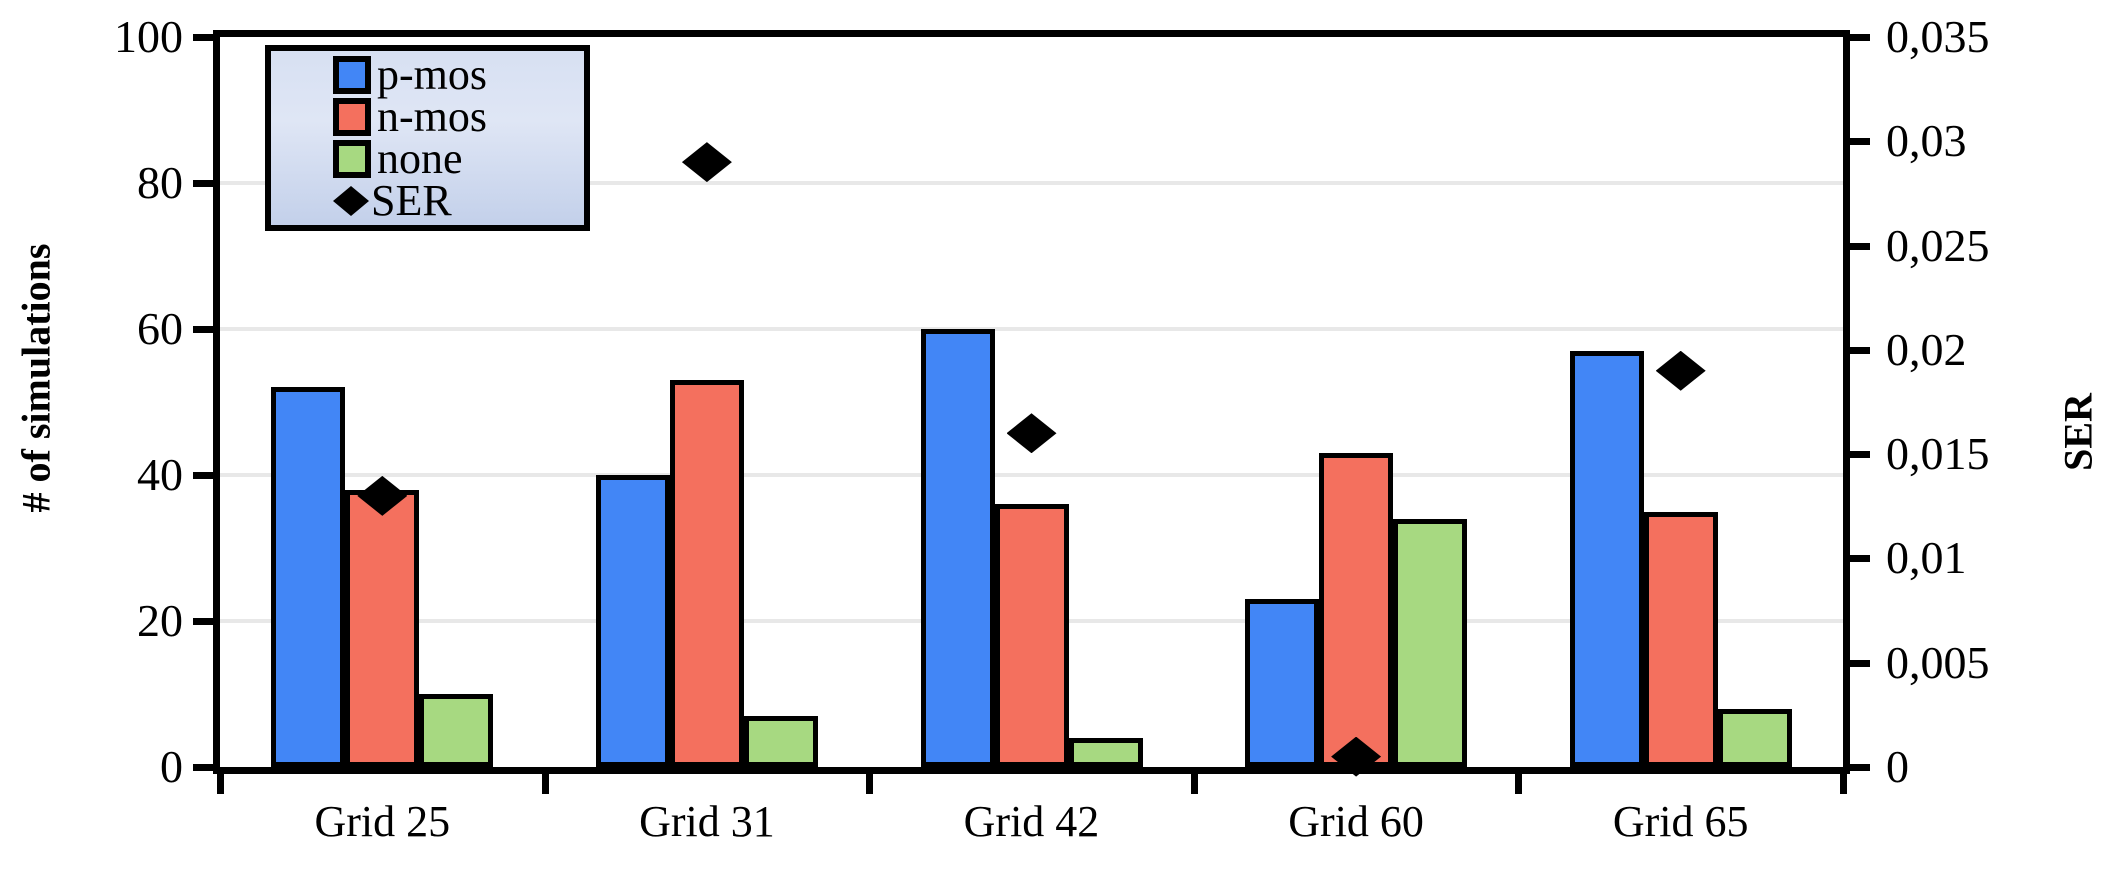 The image size is (2122, 869). What do you see at coordinates (171, 766) in the screenshot?
I see `y-axis-tick-label: 0` at bounding box center [171, 766].